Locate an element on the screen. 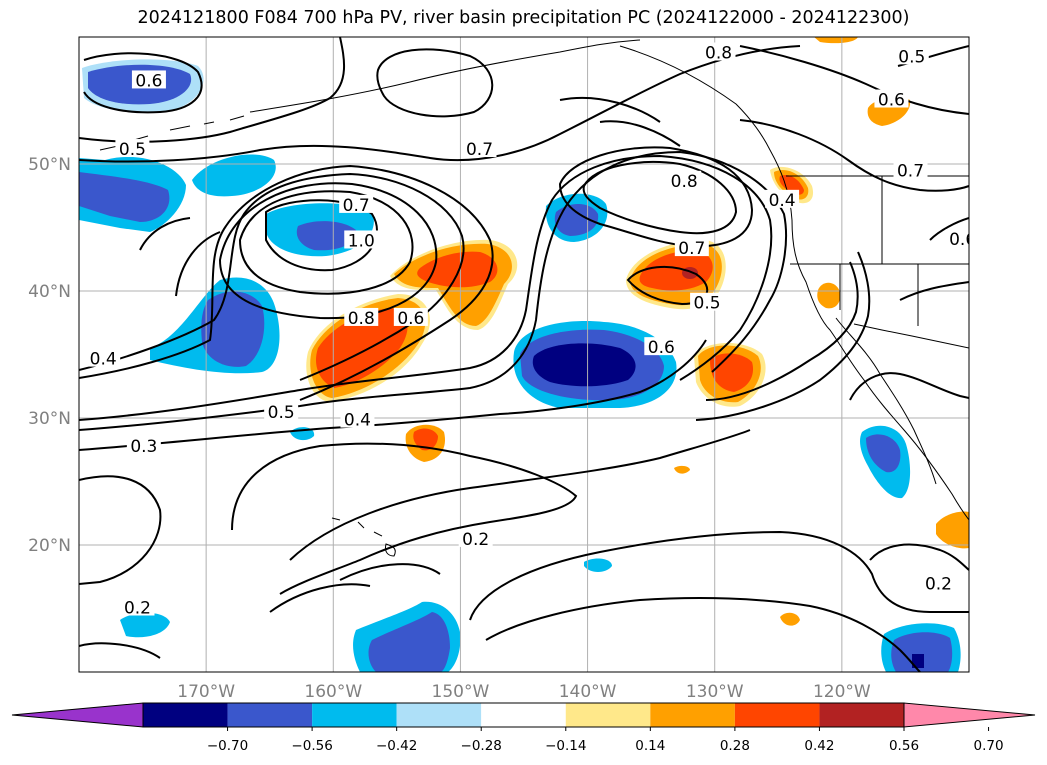  lon-tick-label: 150°W is located at coordinates (461, 692).